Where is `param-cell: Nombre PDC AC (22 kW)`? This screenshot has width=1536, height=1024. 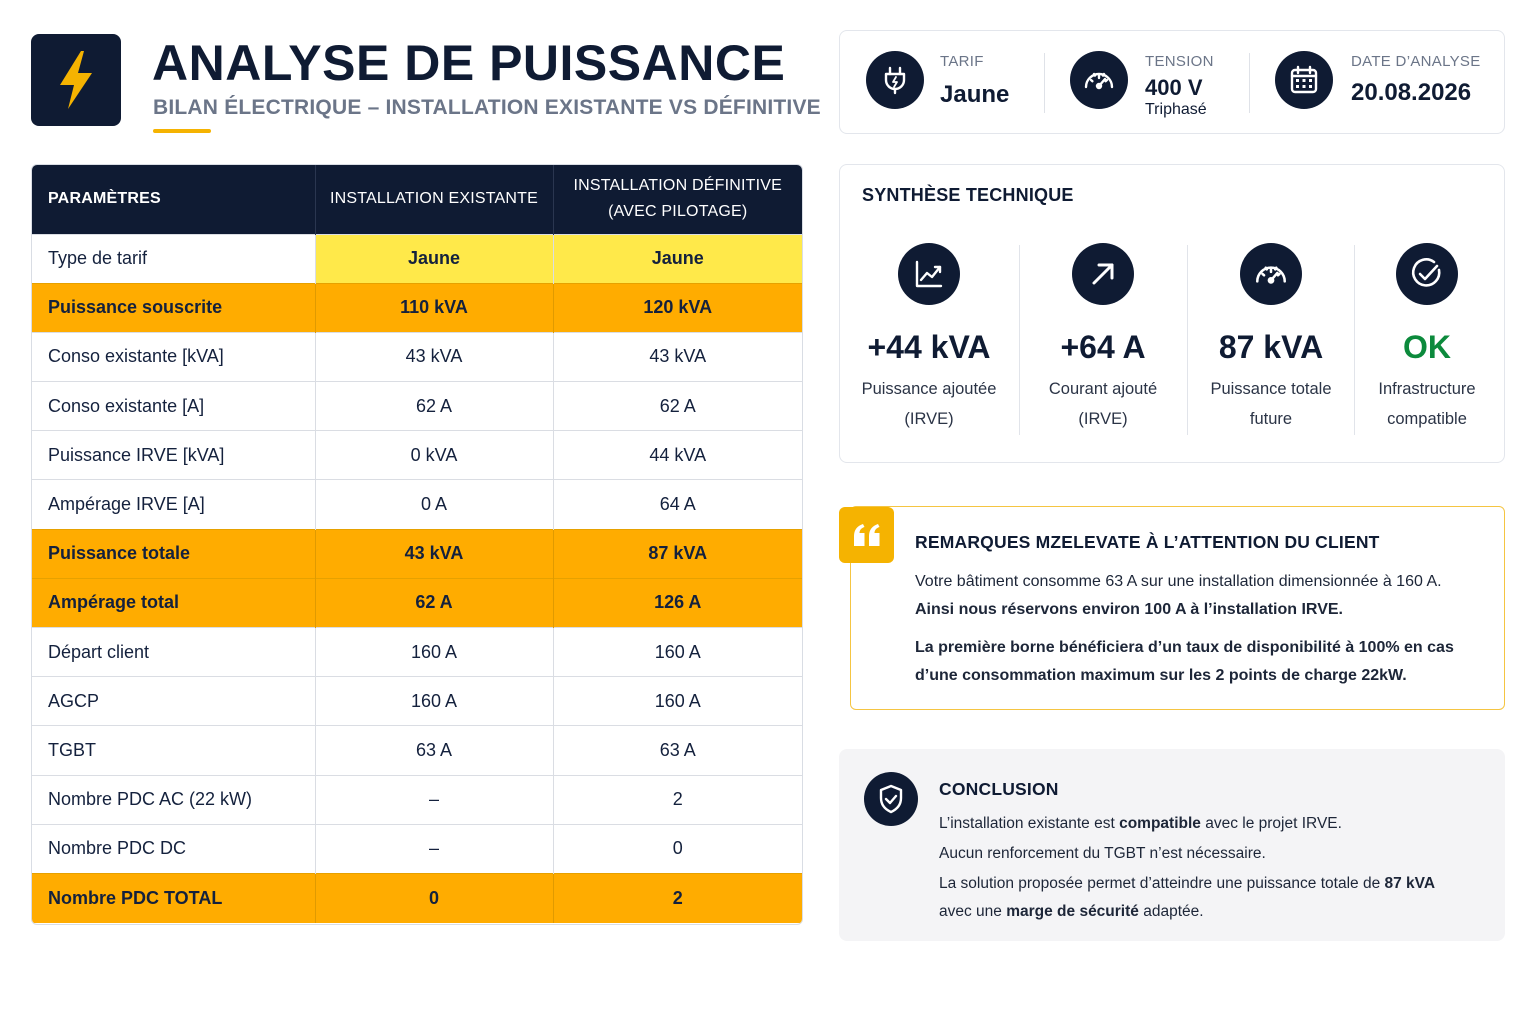
param-cell: Nombre PDC AC (22 kW) is located at coordinates (174, 799).